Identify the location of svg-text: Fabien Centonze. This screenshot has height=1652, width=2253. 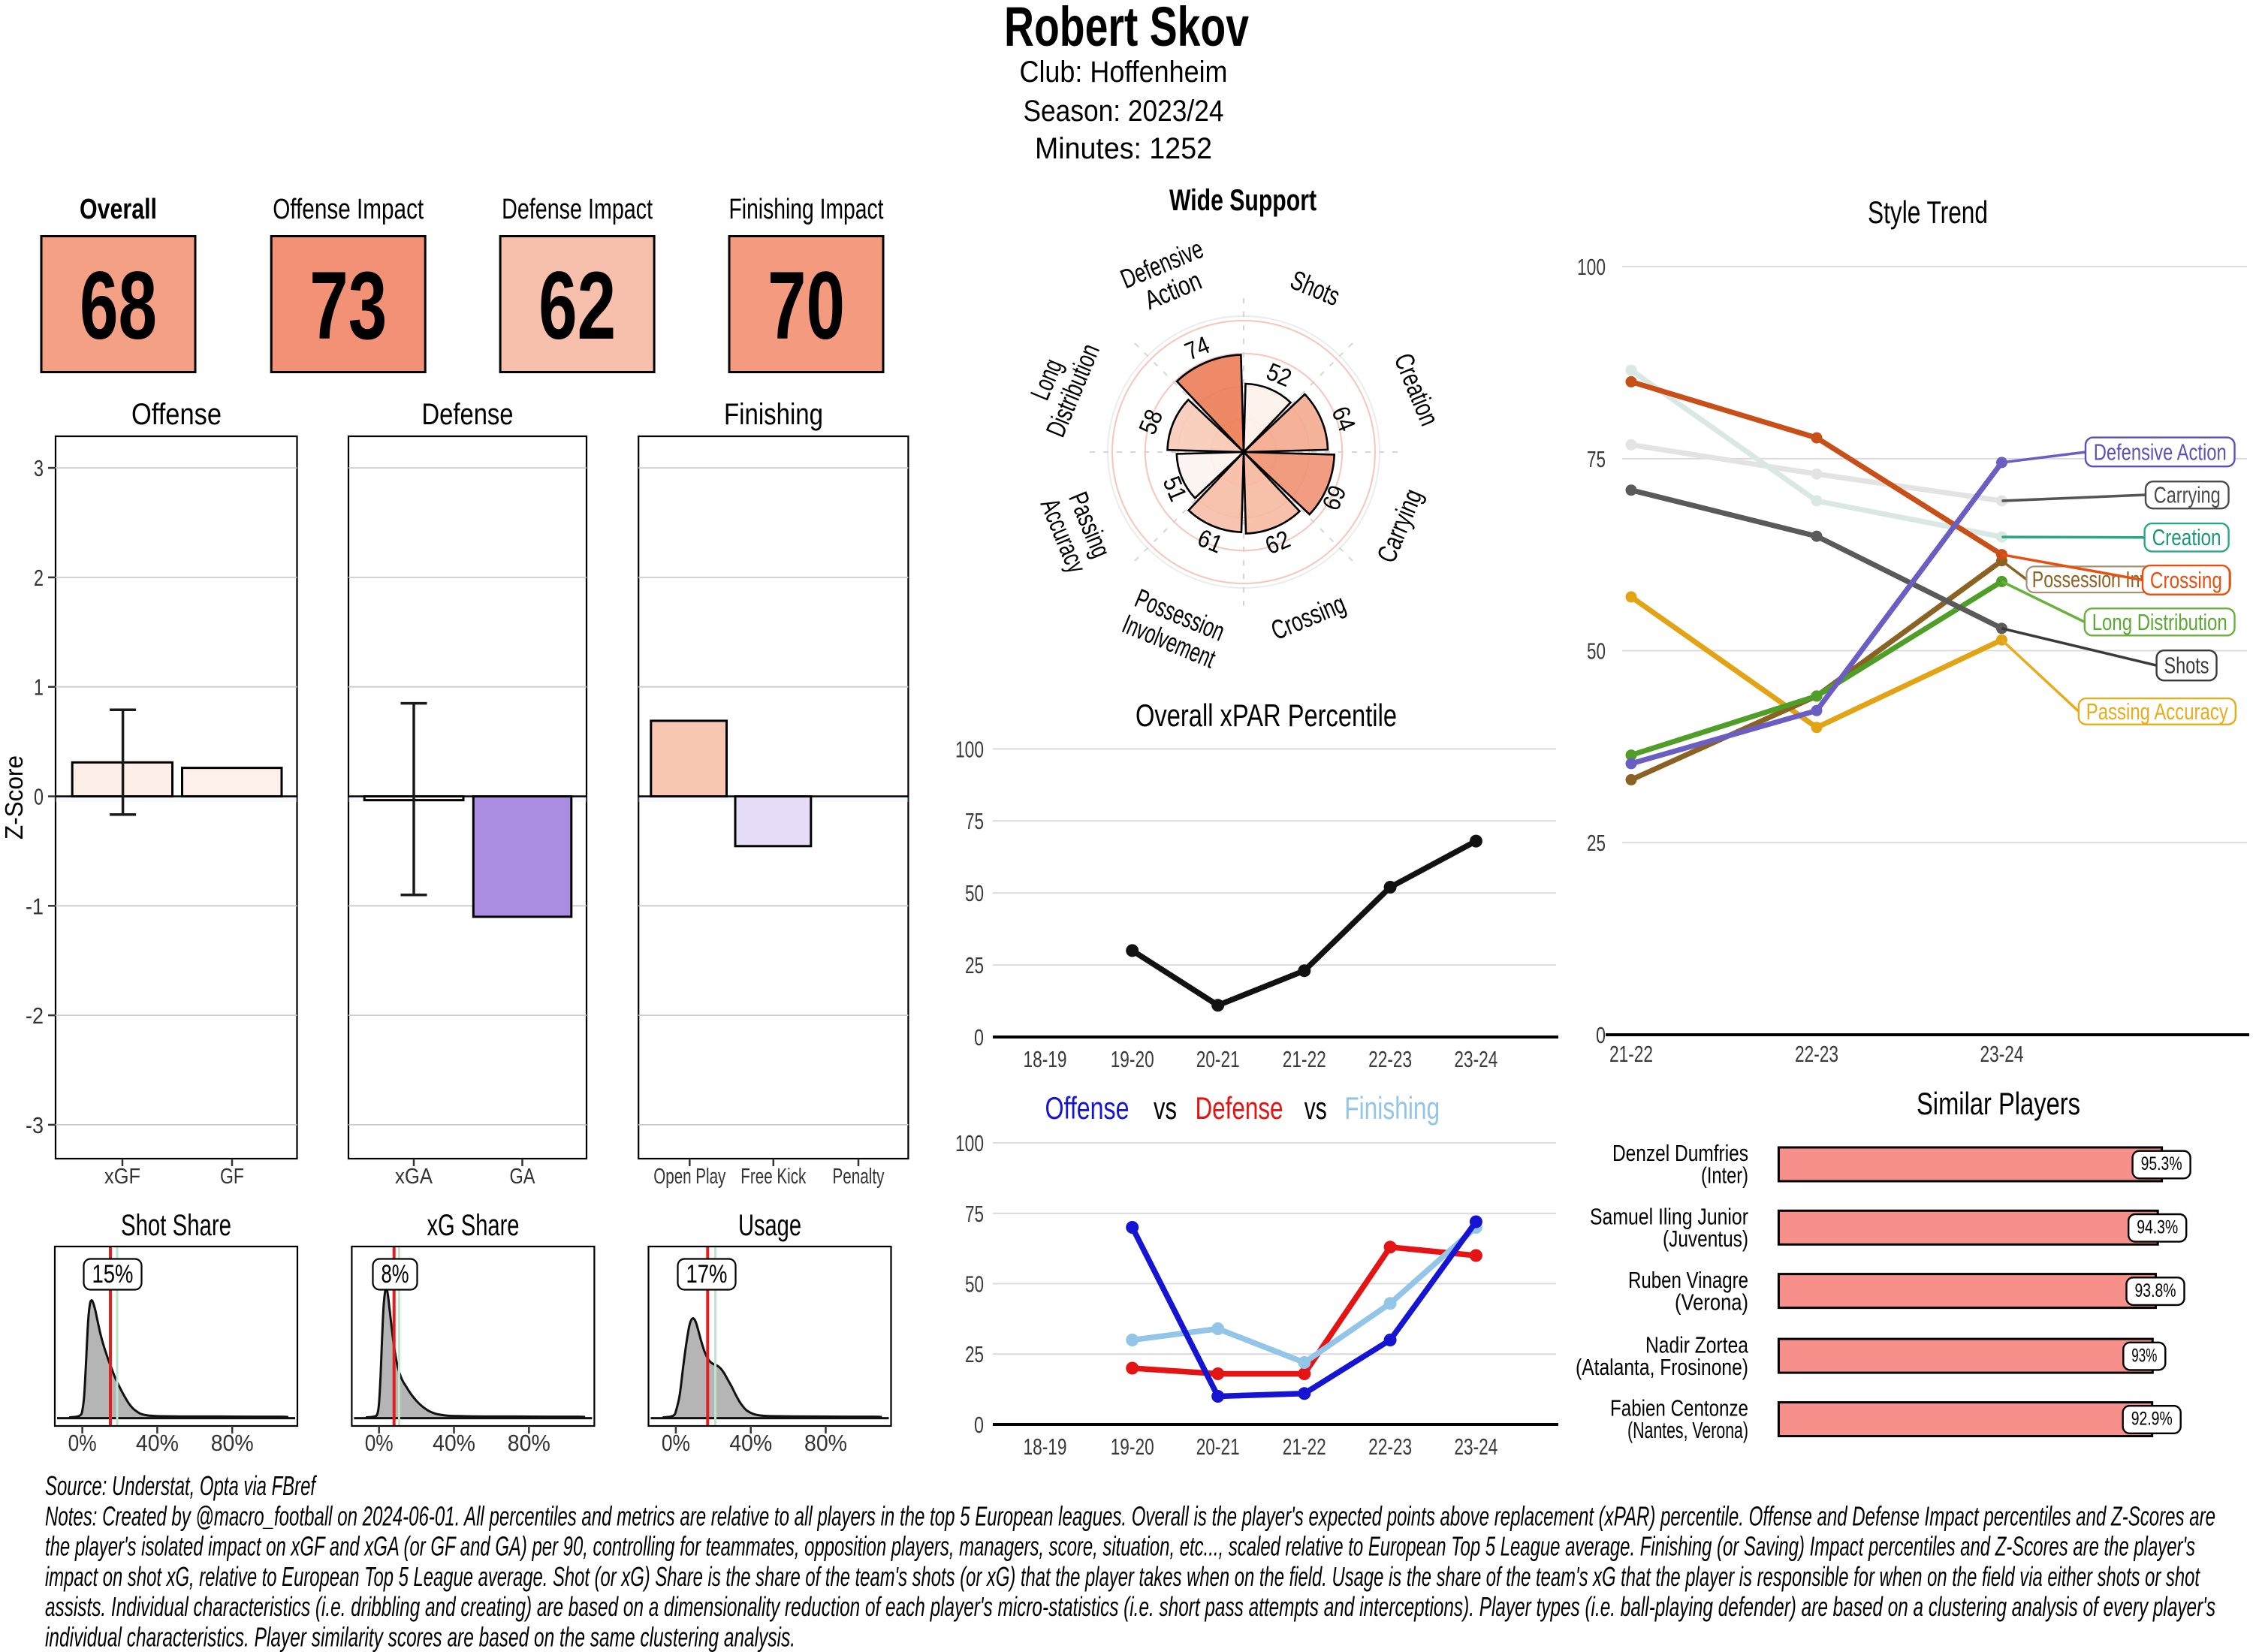
(1679, 1408).